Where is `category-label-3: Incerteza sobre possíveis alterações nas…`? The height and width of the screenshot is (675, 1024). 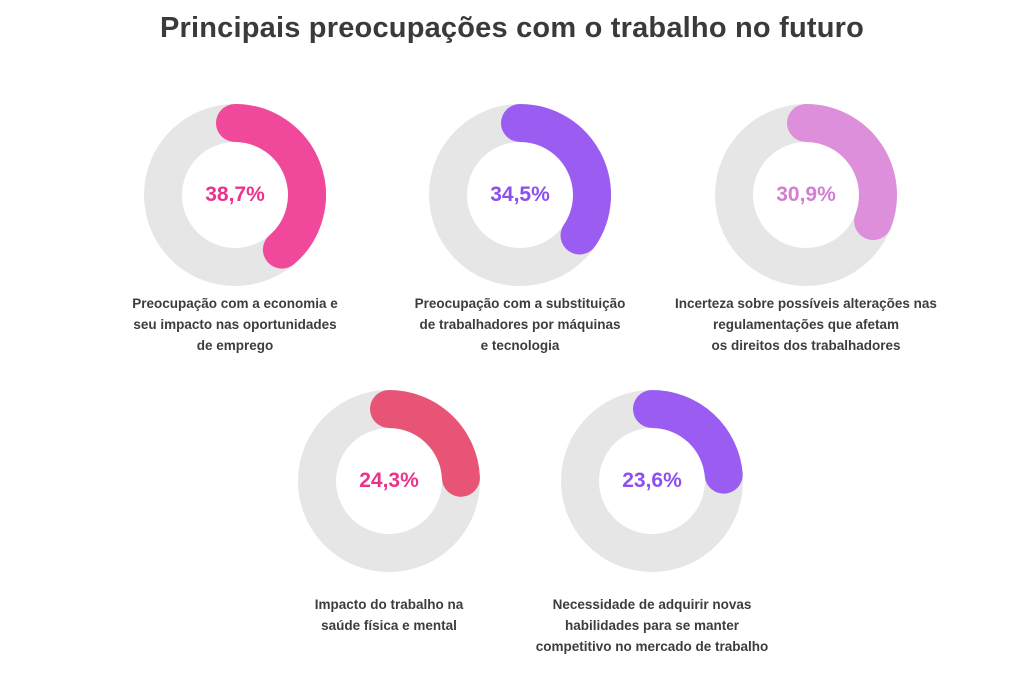 category-label-3: Incerteza sobre possíveis alterações nas… is located at coordinates (806, 324).